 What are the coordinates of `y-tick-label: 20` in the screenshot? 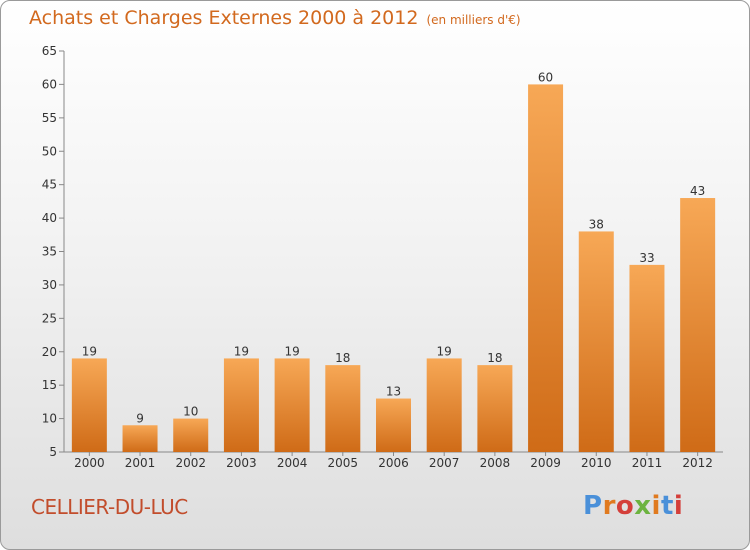 It's located at (49, 352).